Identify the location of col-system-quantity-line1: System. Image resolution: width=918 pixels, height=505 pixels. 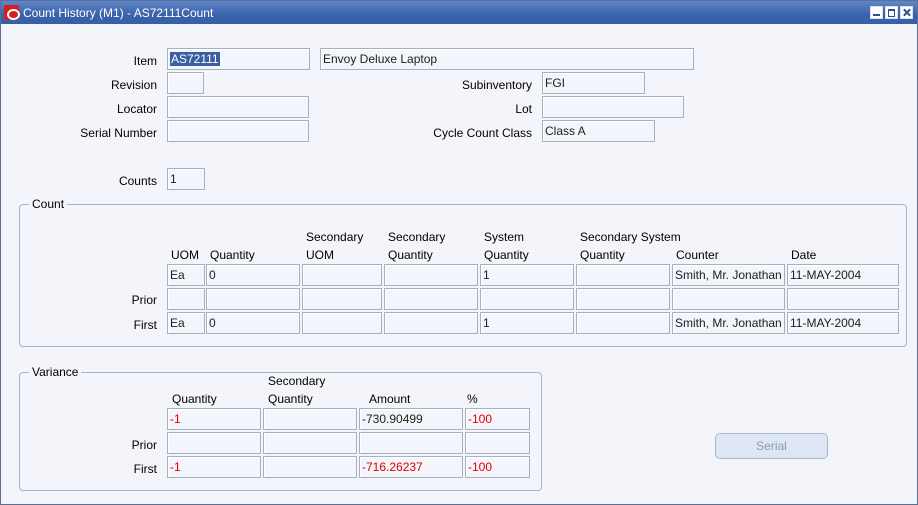
(504, 237).